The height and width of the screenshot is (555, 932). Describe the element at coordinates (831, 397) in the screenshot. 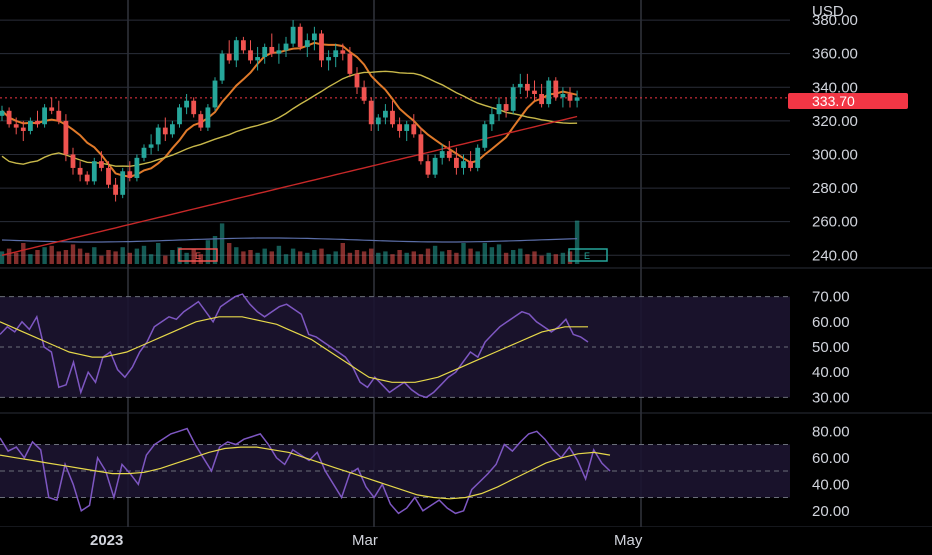

I see `rsi-tick-label: 30.00` at that location.